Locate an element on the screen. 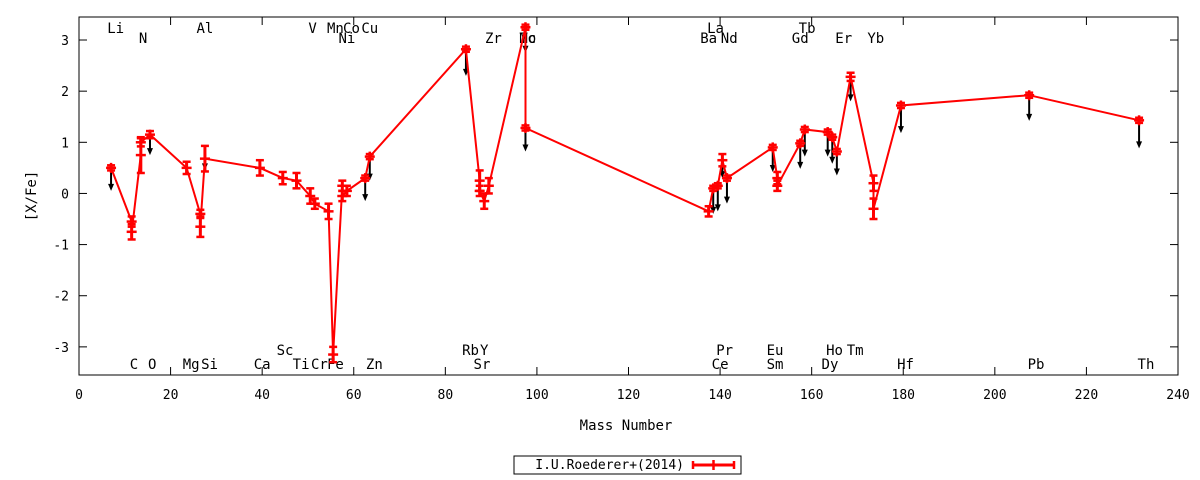 This screenshot has width=1200, height=480. legend: I.U.Roederer+(2014) is located at coordinates (627, 465).